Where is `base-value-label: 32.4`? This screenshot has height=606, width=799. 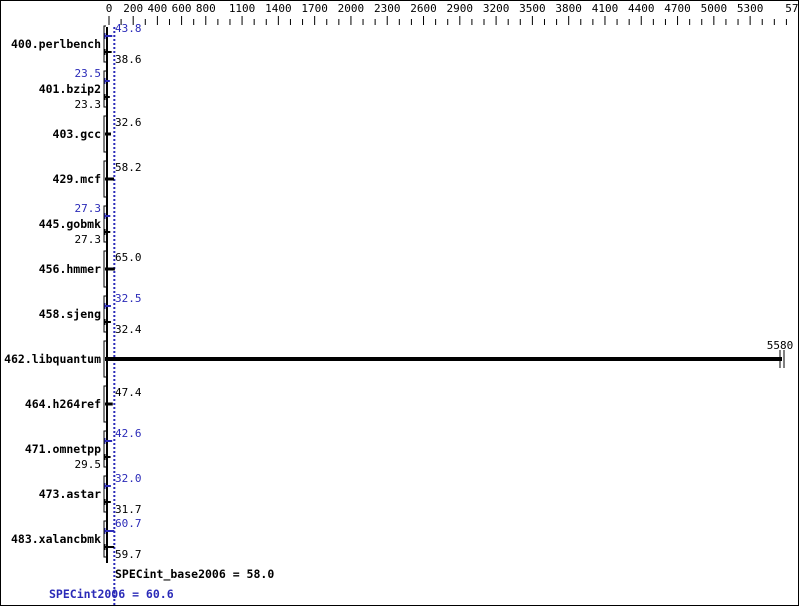 base-value-label: 32.4 is located at coordinates (128, 329).